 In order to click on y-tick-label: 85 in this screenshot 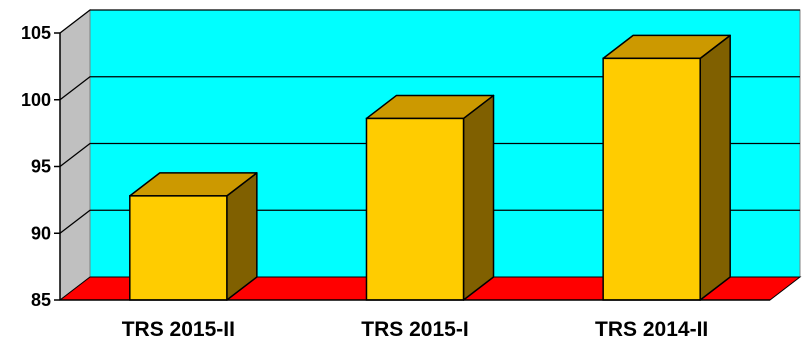, I will do `click(41, 300)`.